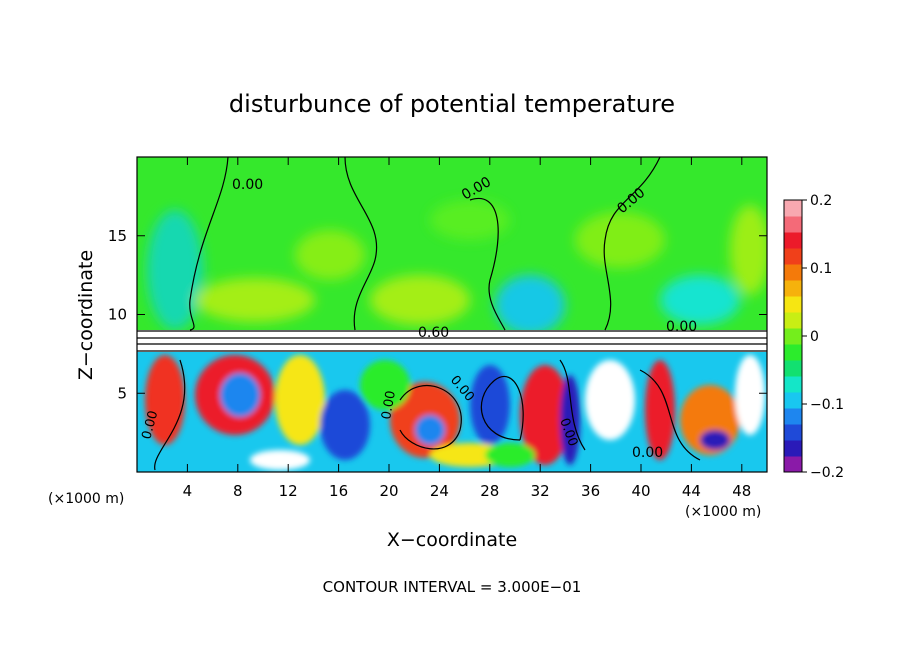 This screenshot has height=654, width=904. Describe the element at coordinates (489, 491) in the screenshot. I see `x-tick-label: 28` at that location.